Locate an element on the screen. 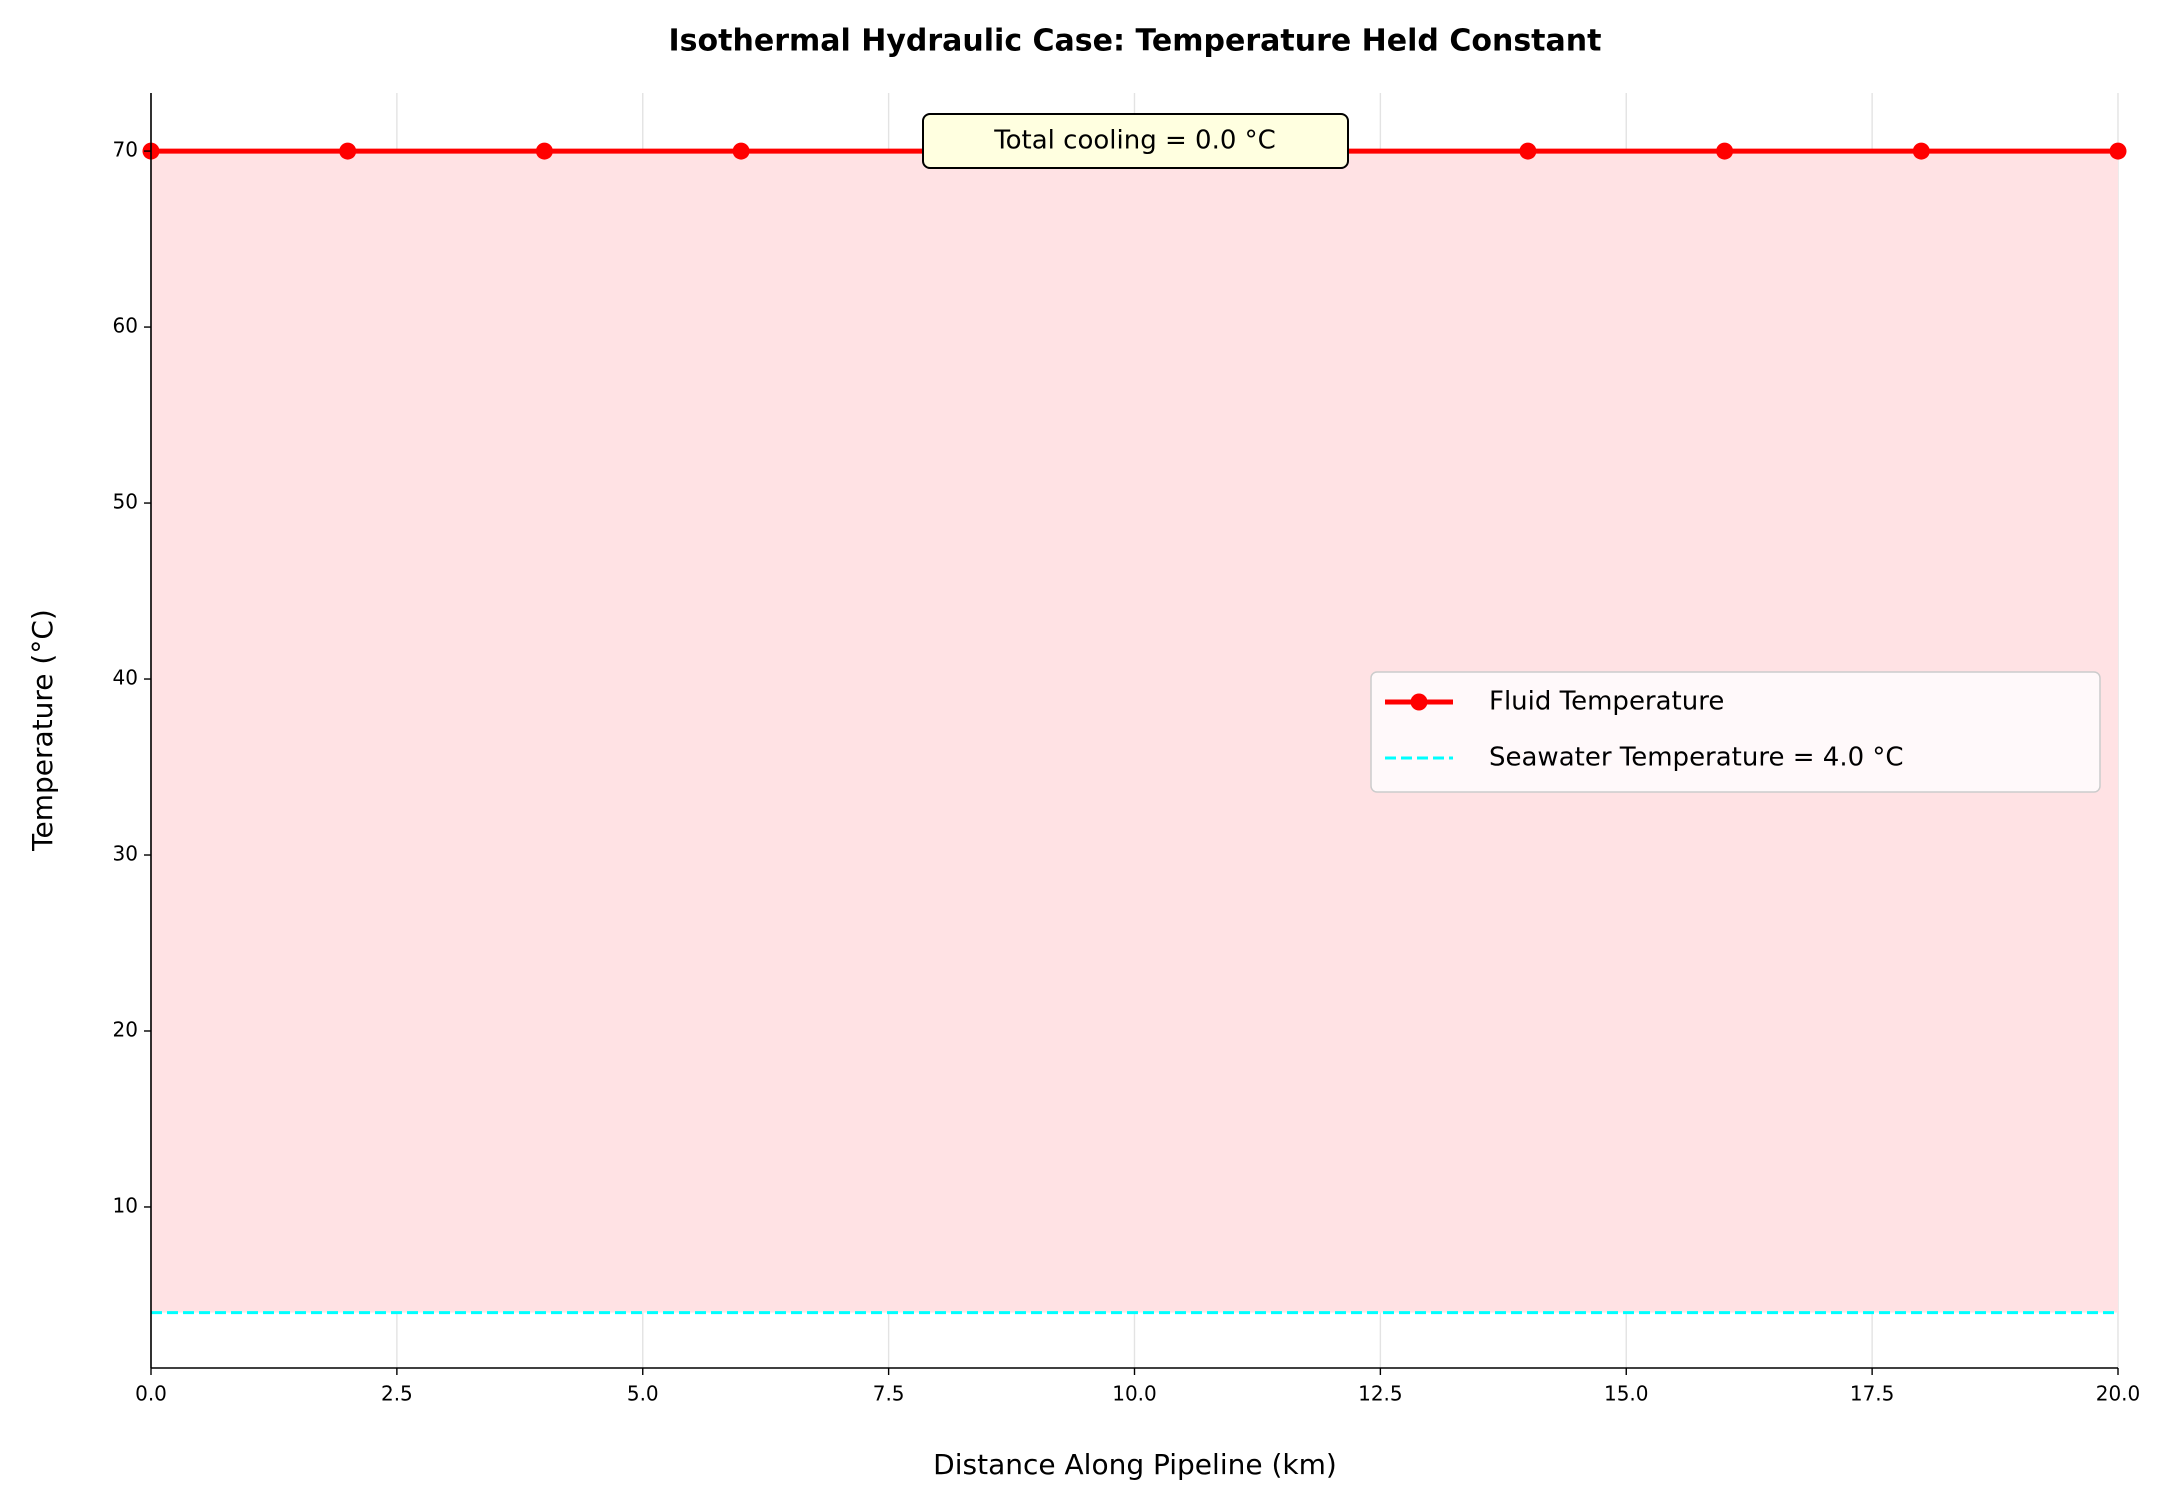  y-tick-label: 30 is located at coordinates (125, 854).